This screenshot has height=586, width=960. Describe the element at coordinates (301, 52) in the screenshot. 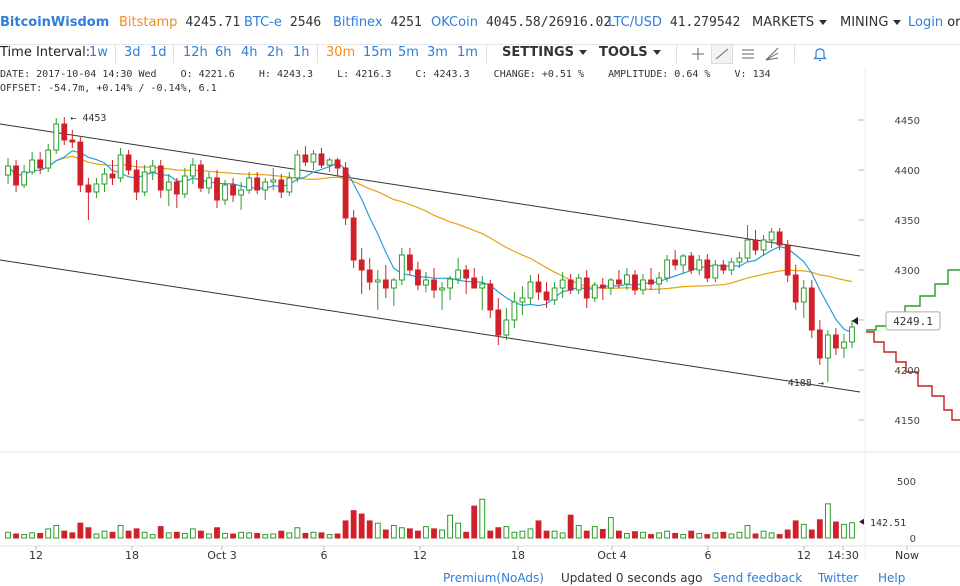

I see `interval-1h: 1h` at that location.